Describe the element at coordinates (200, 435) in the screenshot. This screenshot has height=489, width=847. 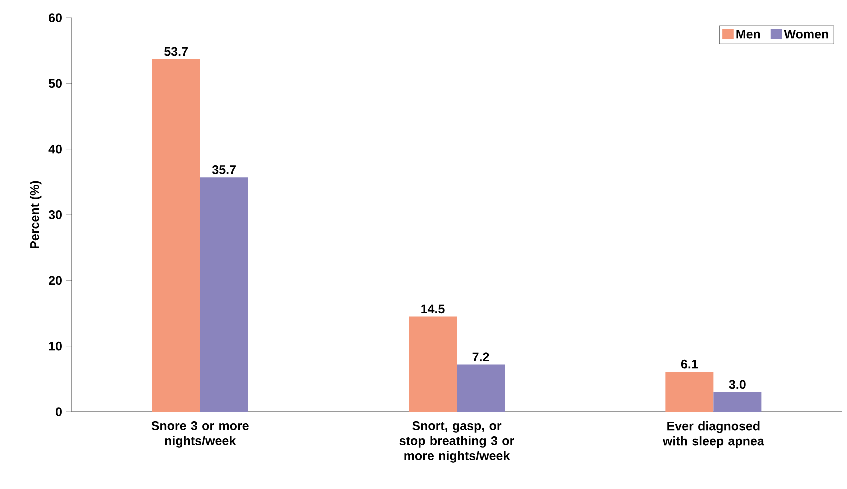
I see `x-tick-label: Snore 3 or more nights/week` at that location.